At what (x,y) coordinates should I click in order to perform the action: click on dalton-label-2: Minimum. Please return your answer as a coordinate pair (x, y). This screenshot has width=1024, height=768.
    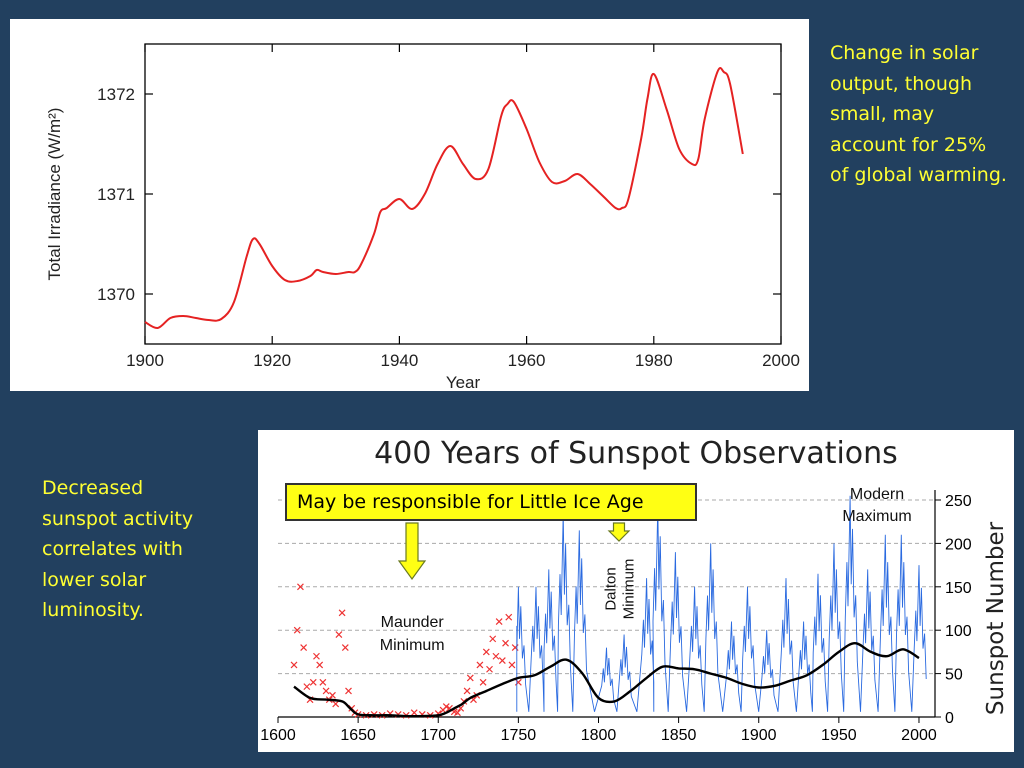
    Looking at the image, I should click on (629, 589).